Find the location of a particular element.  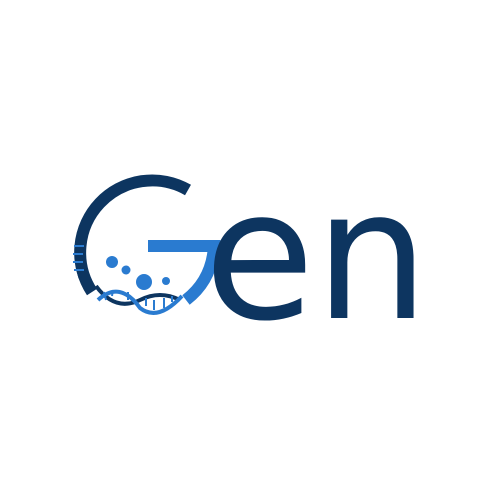

helix-left is located at coordinates (78, 259).